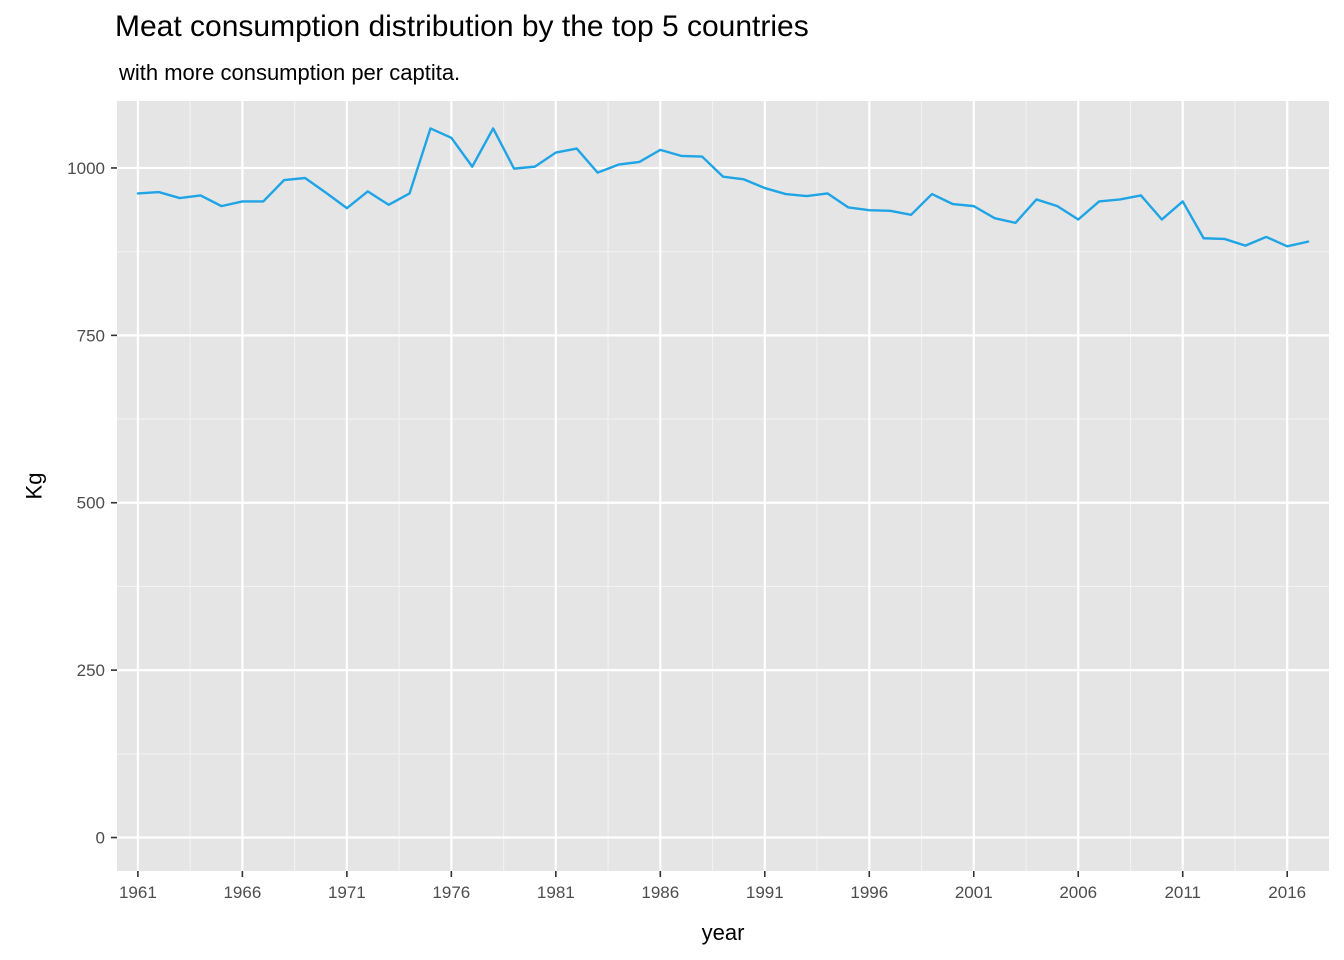  Describe the element at coordinates (347, 892) in the screenshot. I see `x-tick-label: 1971` at that location.